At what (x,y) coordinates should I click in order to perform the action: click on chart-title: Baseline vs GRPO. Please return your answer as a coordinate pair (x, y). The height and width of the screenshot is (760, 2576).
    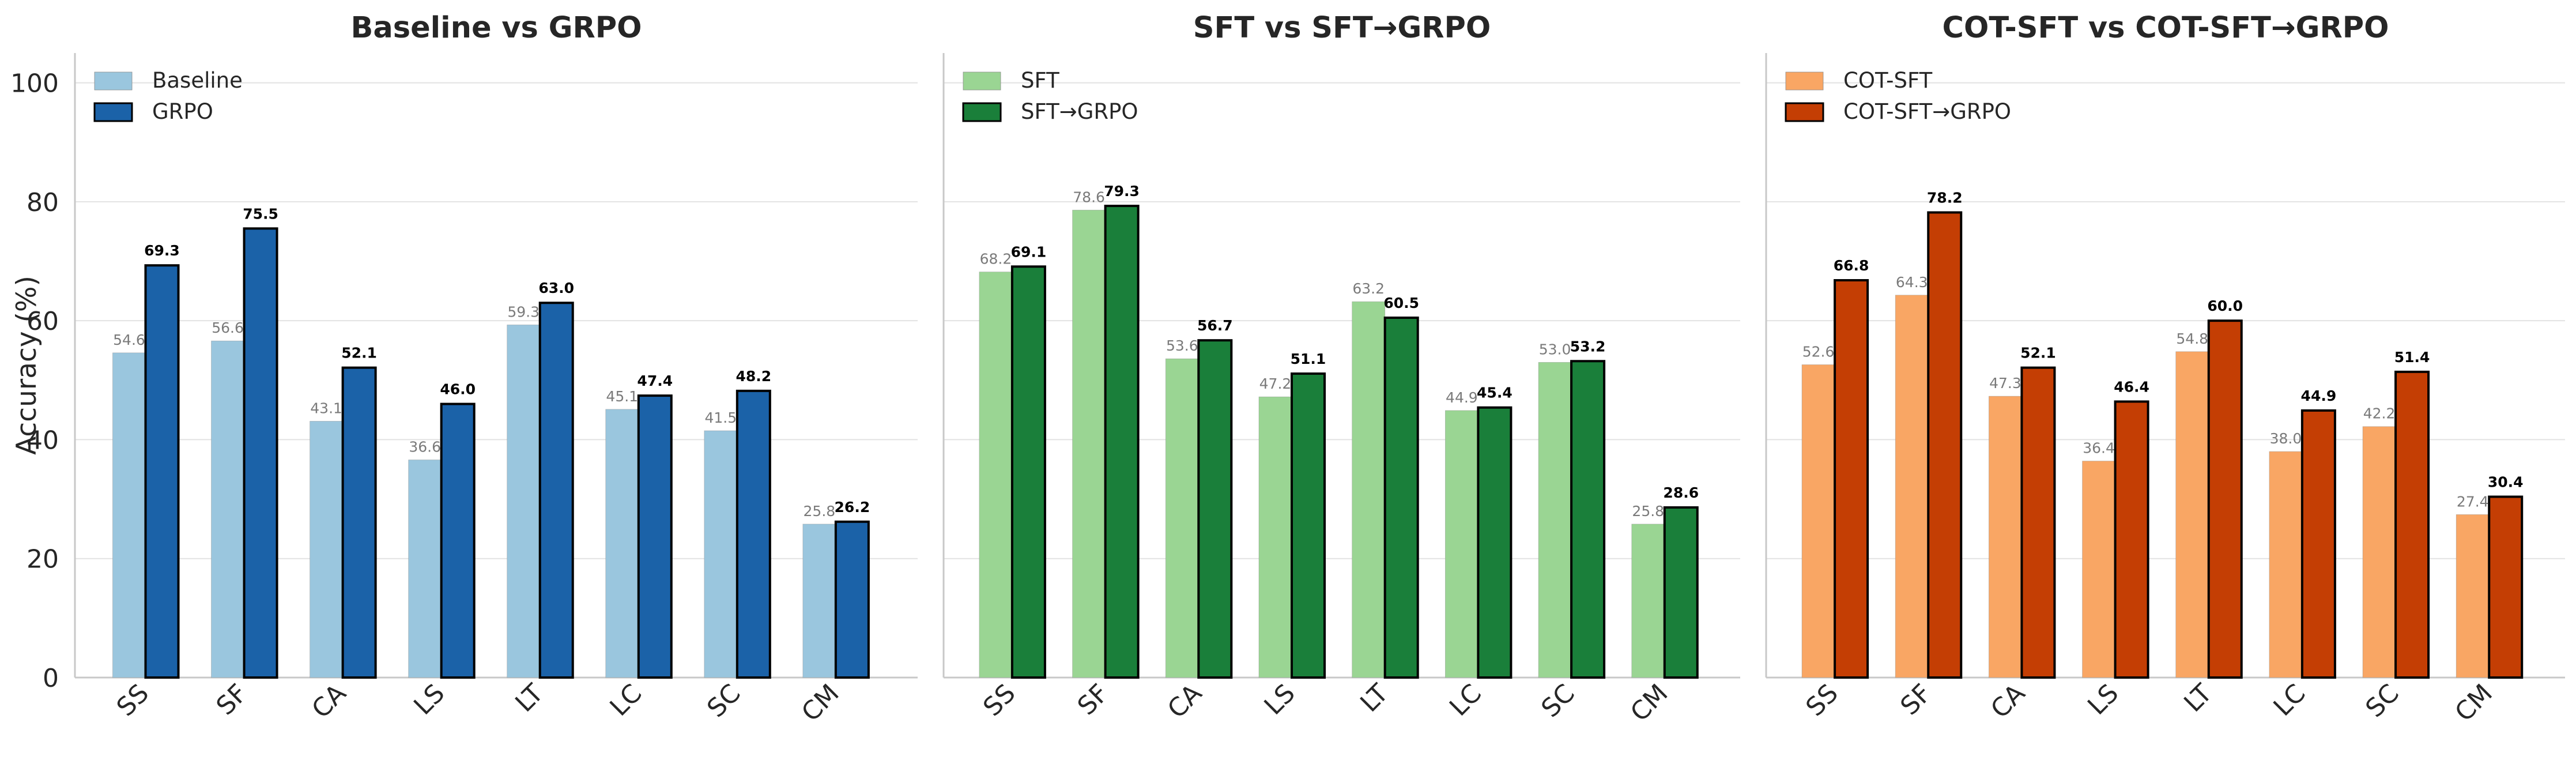
    Looking at the image, I should click on (496, 28).